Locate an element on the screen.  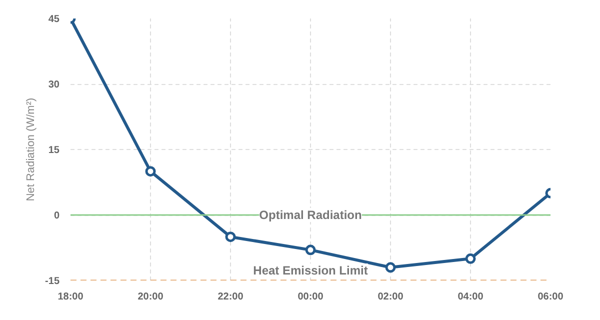
x-tick-label: 02:00 is located at coordinates (391, 297).